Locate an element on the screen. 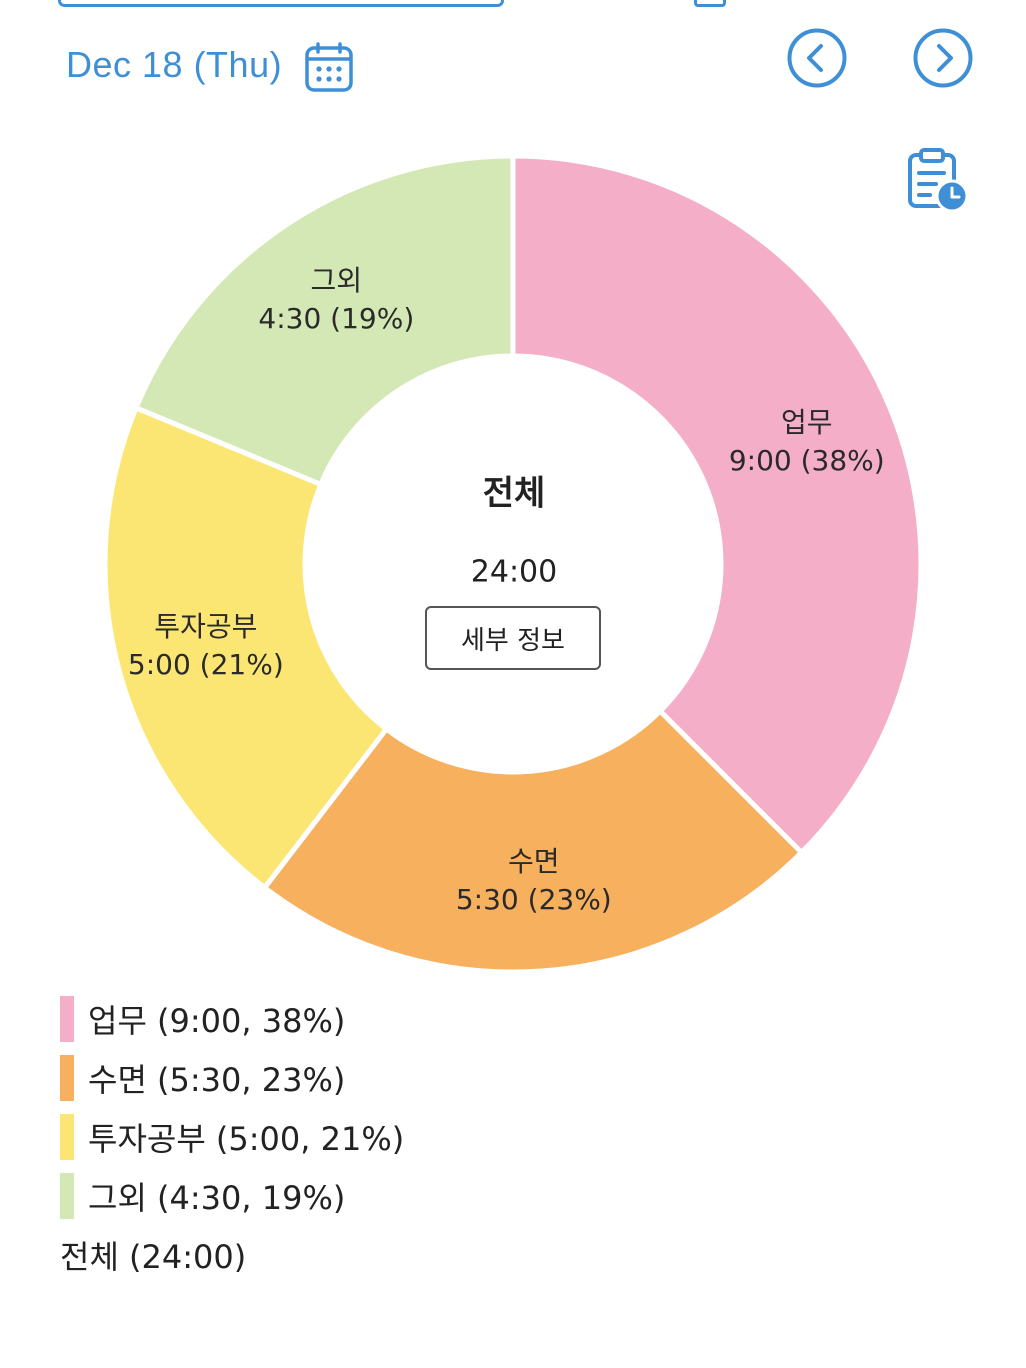  segment-label: 업무 9:00 (38%) is located at coordinates (807, 442).